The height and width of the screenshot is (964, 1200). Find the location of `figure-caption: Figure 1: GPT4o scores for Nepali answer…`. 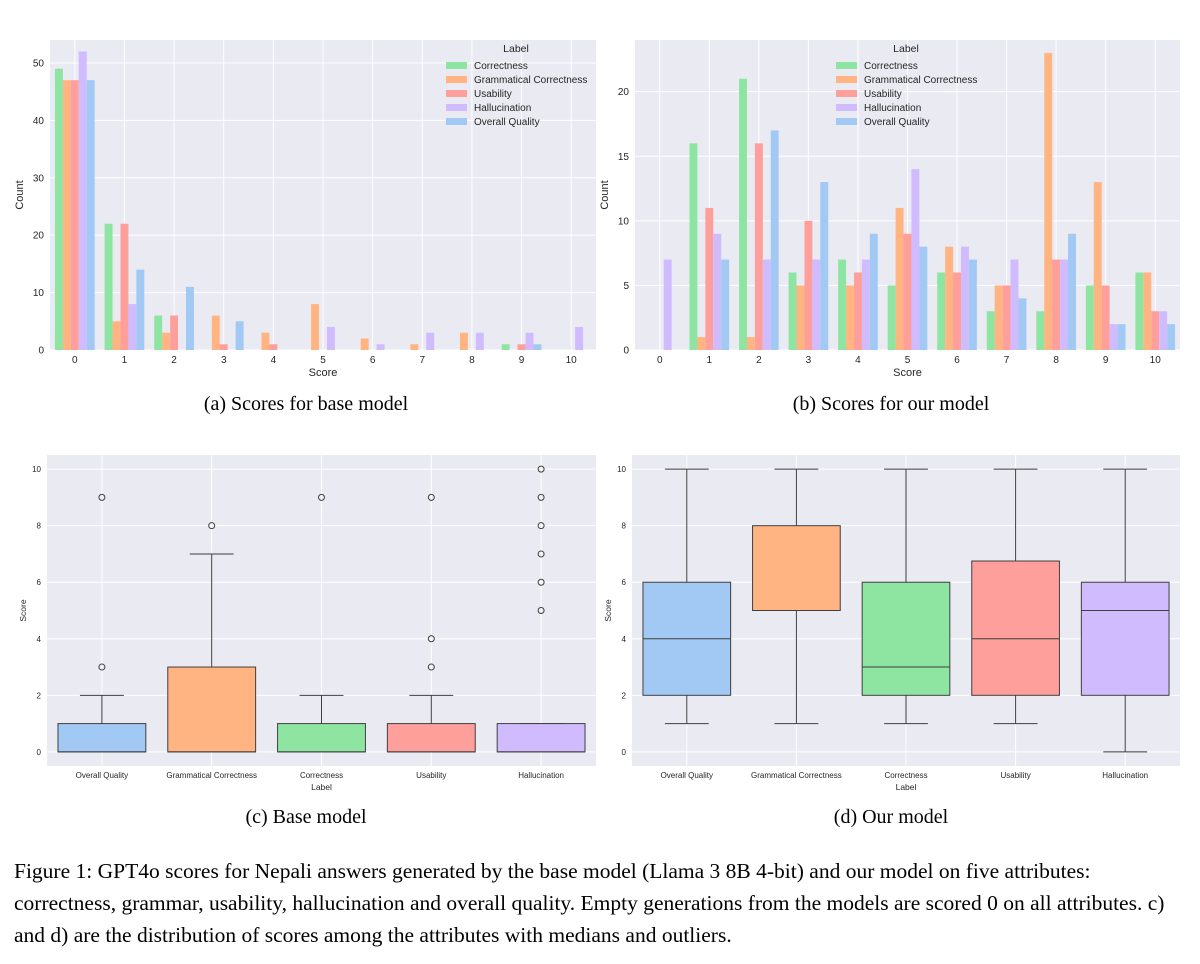

figure-caption: Figure 1: GPT4o scores for Nepali answer… is located at coordinates (589, 903).